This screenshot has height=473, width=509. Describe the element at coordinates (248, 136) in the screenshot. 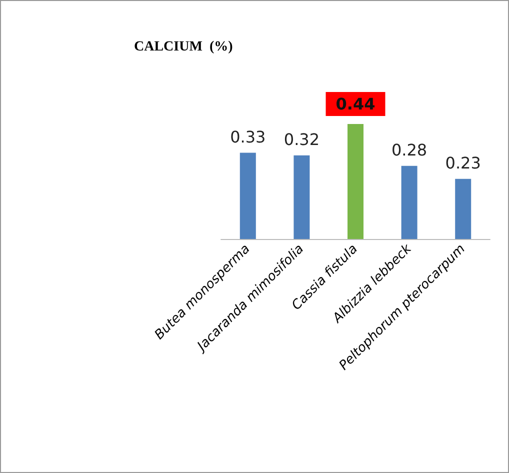

I see `data-label: 0.33` at that location.